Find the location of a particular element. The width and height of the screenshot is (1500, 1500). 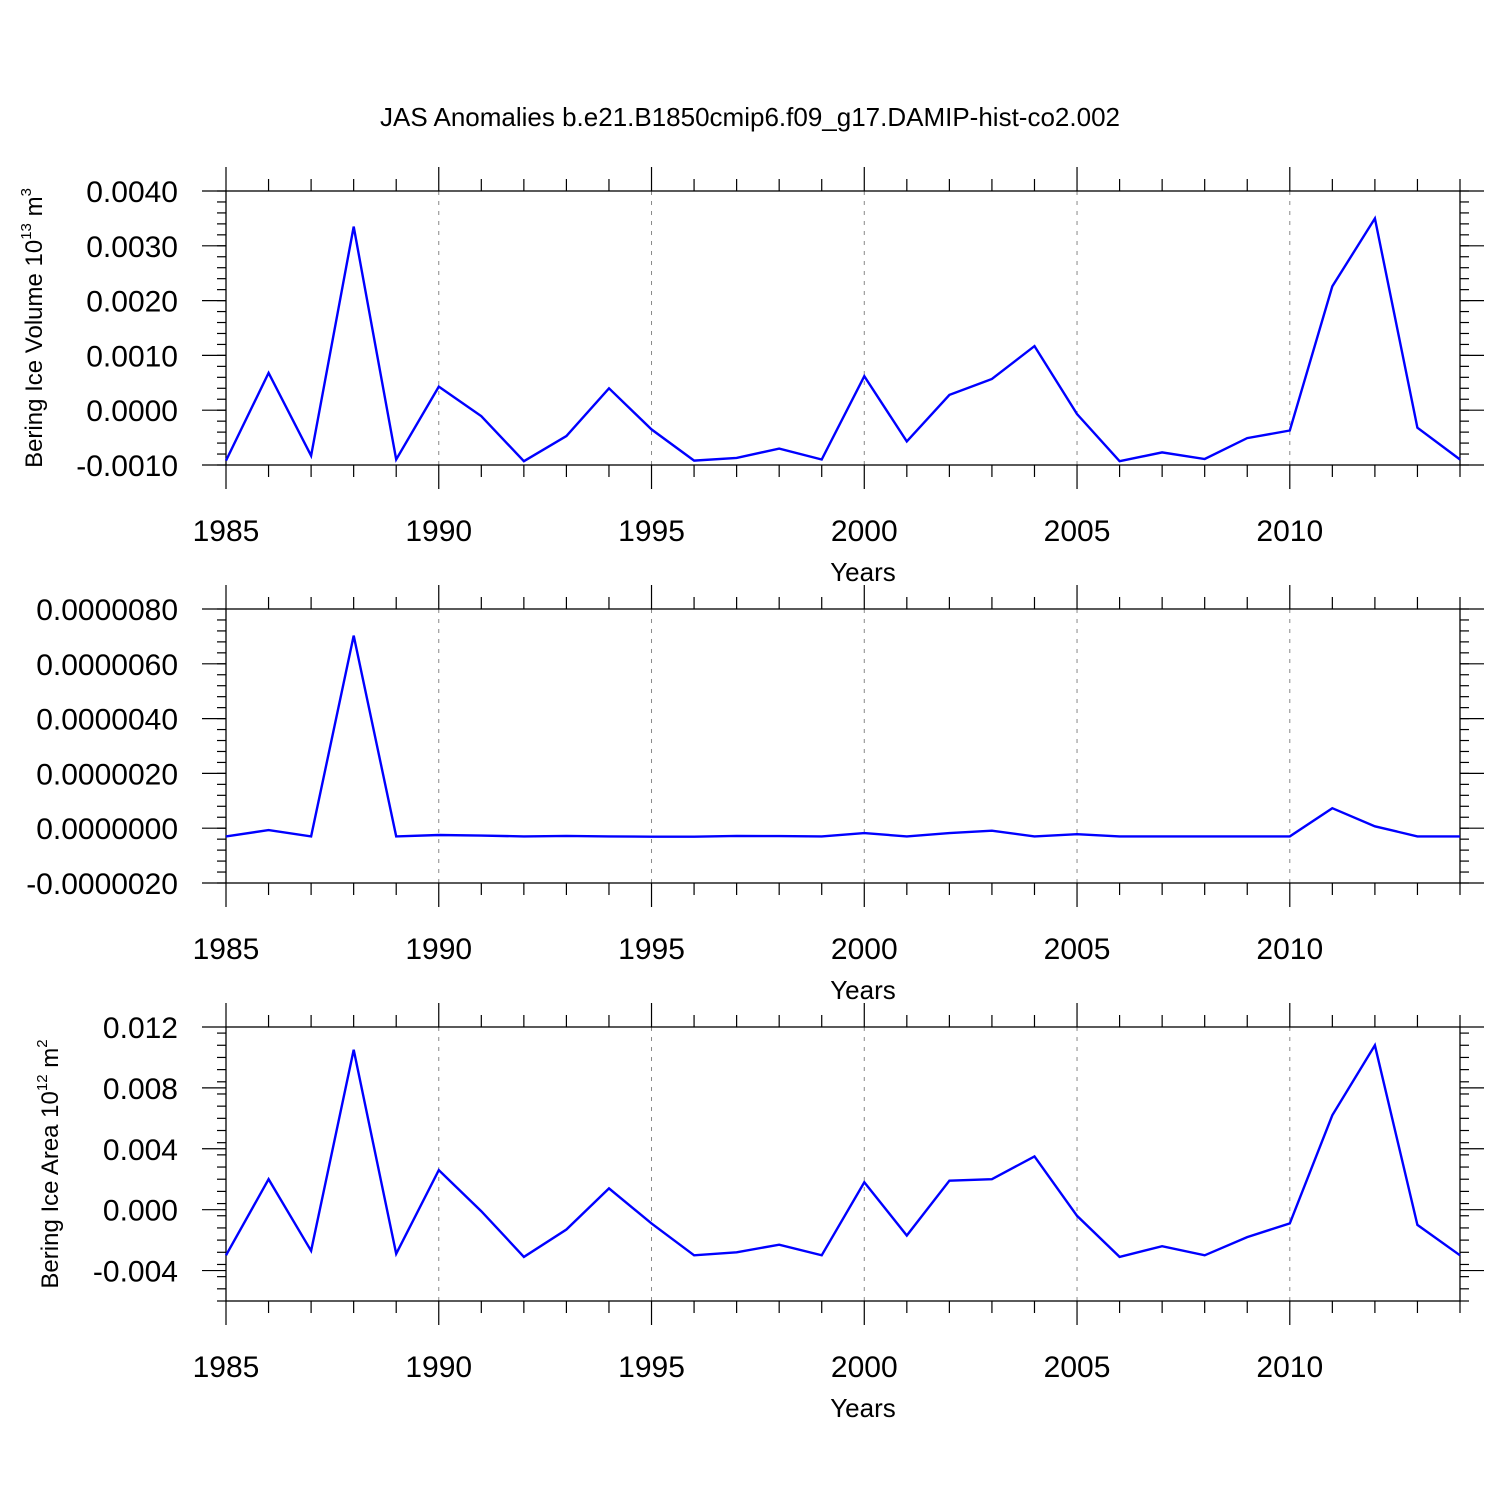

y-axis-label: Bering Ice Volume 1013 m3 is located at coordinates (33, 328).